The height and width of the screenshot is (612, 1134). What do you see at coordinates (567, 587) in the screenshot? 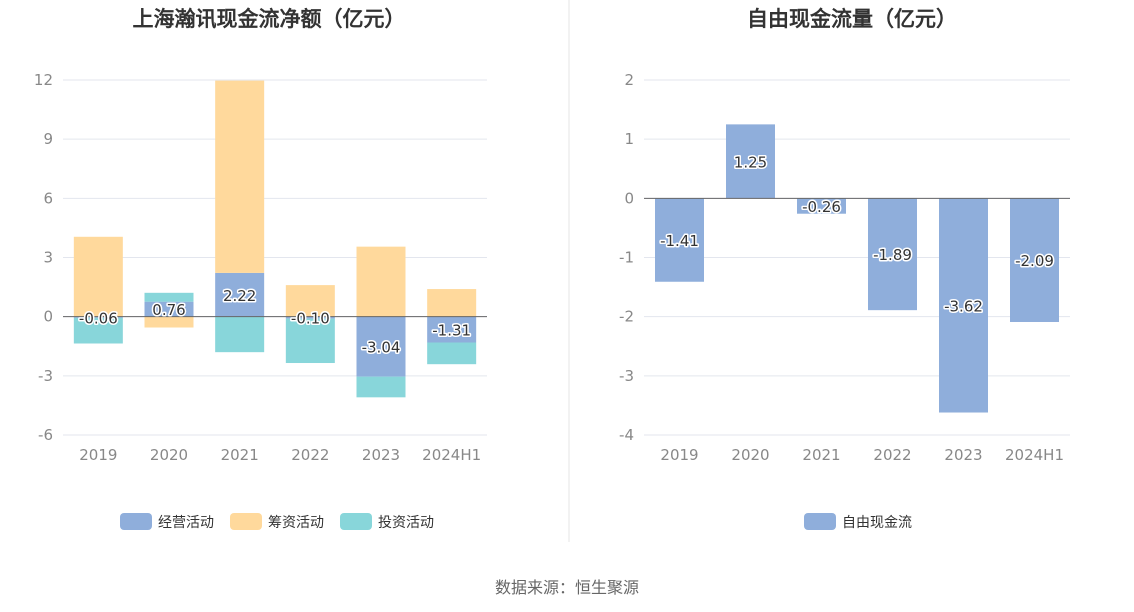
I see `data-source: 数据来源：恒生聚源` at bounding box center [567, 587].